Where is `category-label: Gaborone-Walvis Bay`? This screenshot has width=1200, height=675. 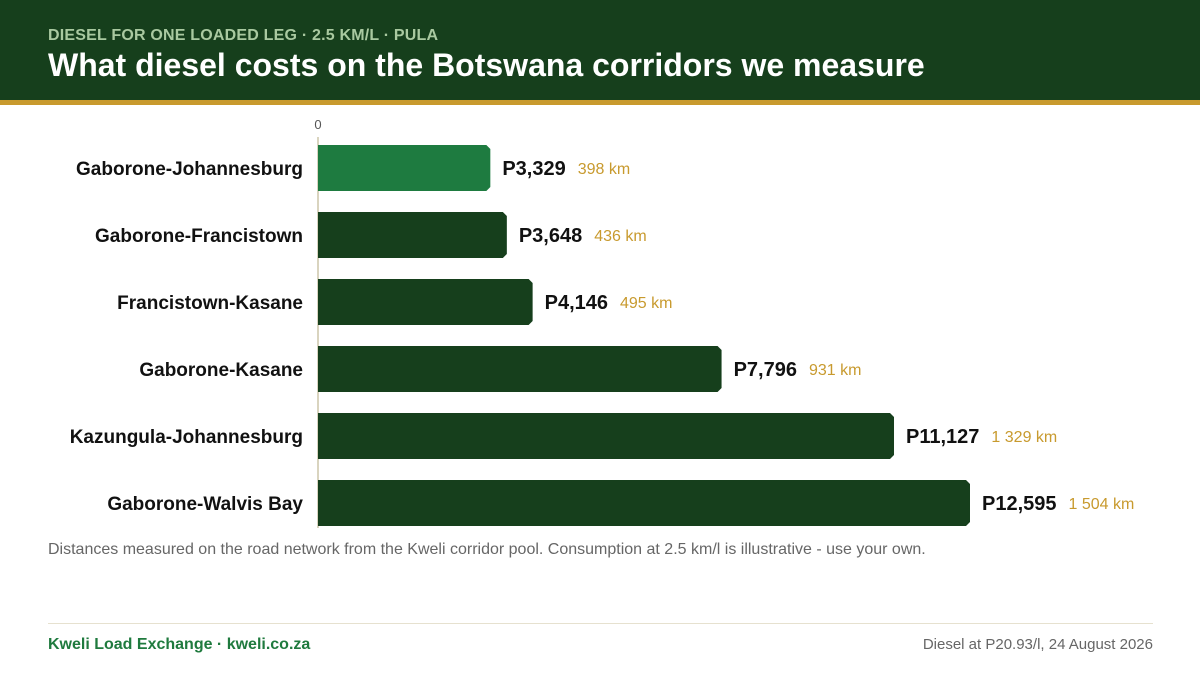
category-label: Gaborone-Walvis Bay is located at coordinates (205, 504).